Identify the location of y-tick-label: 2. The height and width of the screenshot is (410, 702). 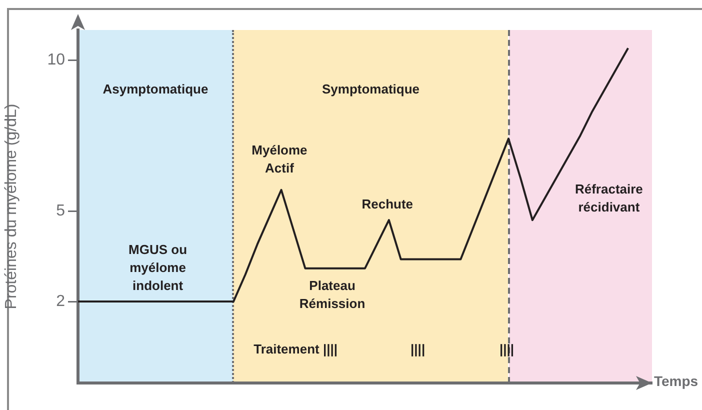
(61, 301).